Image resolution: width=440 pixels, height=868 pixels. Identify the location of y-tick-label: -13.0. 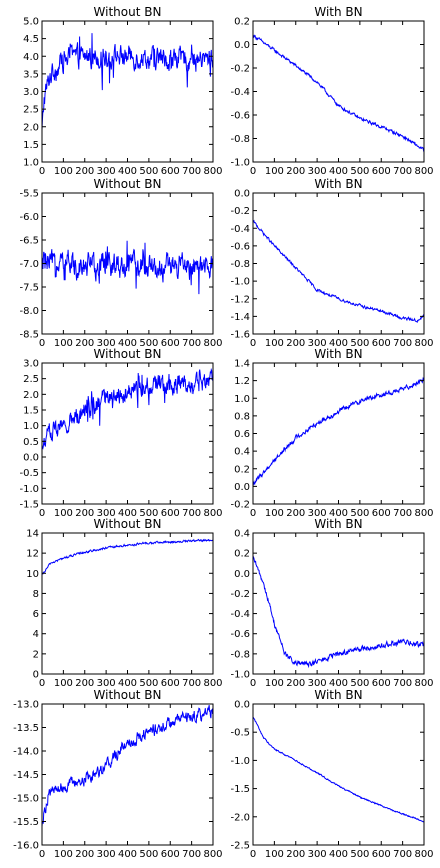
(26, 705).